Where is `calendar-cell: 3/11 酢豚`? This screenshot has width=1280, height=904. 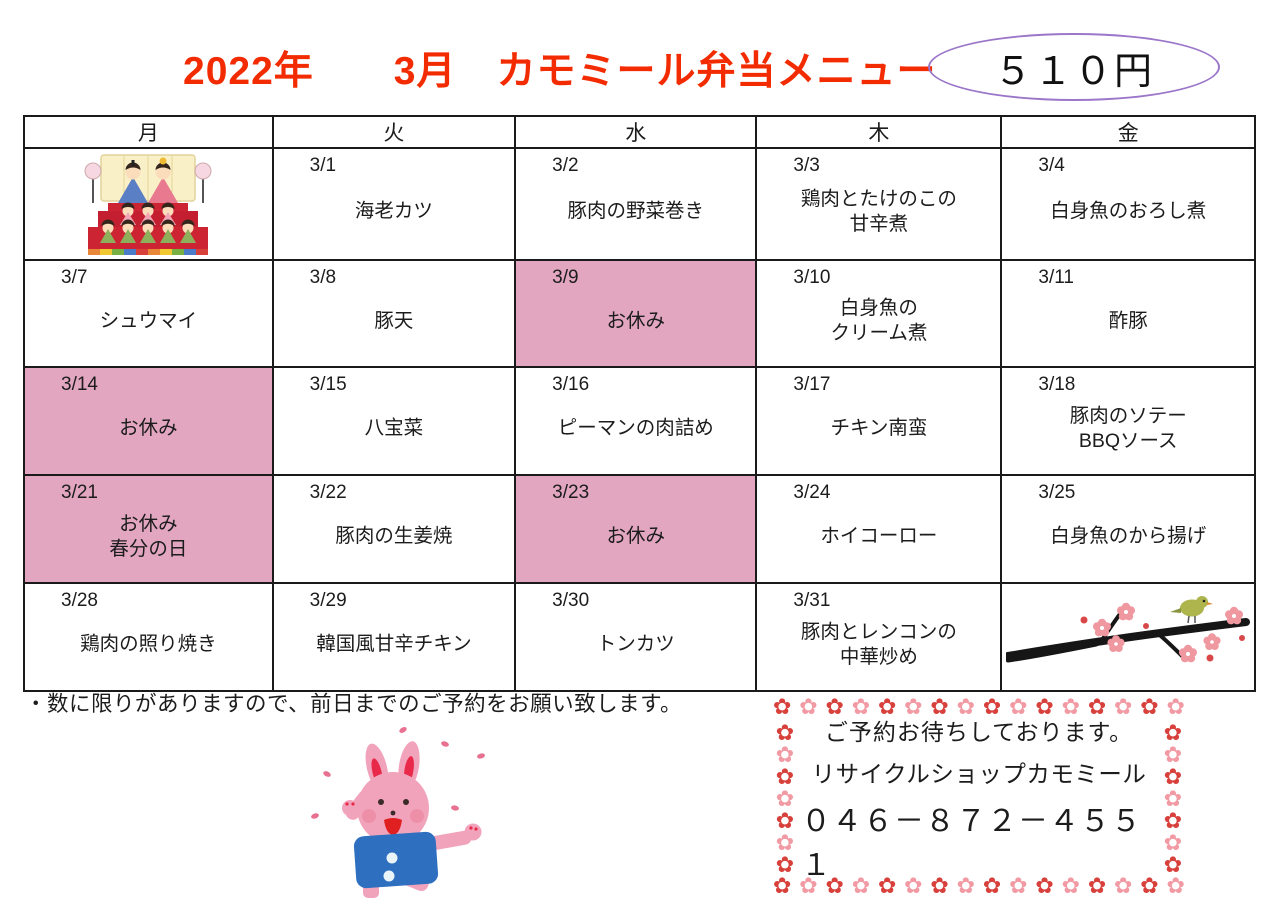 calendar-cell: 3/11 酢豚 is located at coordinates (1128, 313).